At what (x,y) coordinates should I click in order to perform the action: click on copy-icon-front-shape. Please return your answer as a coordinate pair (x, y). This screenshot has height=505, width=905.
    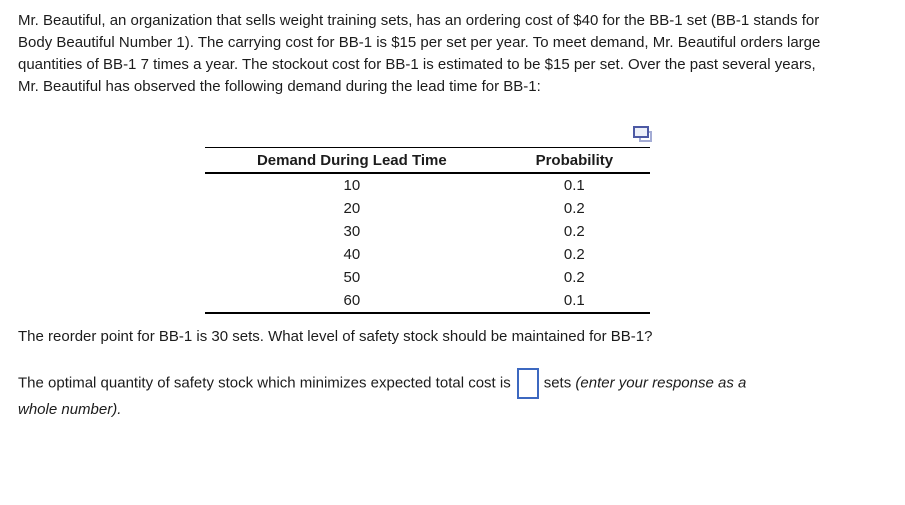
    Looking at the image, I should click on (641, 132).